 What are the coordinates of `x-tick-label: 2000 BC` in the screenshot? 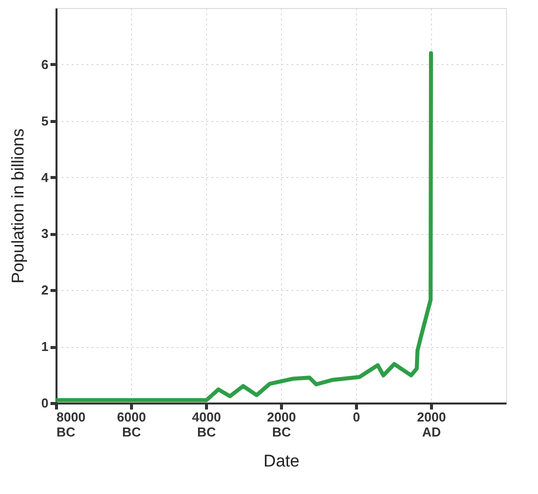 It's located at (281, 425).